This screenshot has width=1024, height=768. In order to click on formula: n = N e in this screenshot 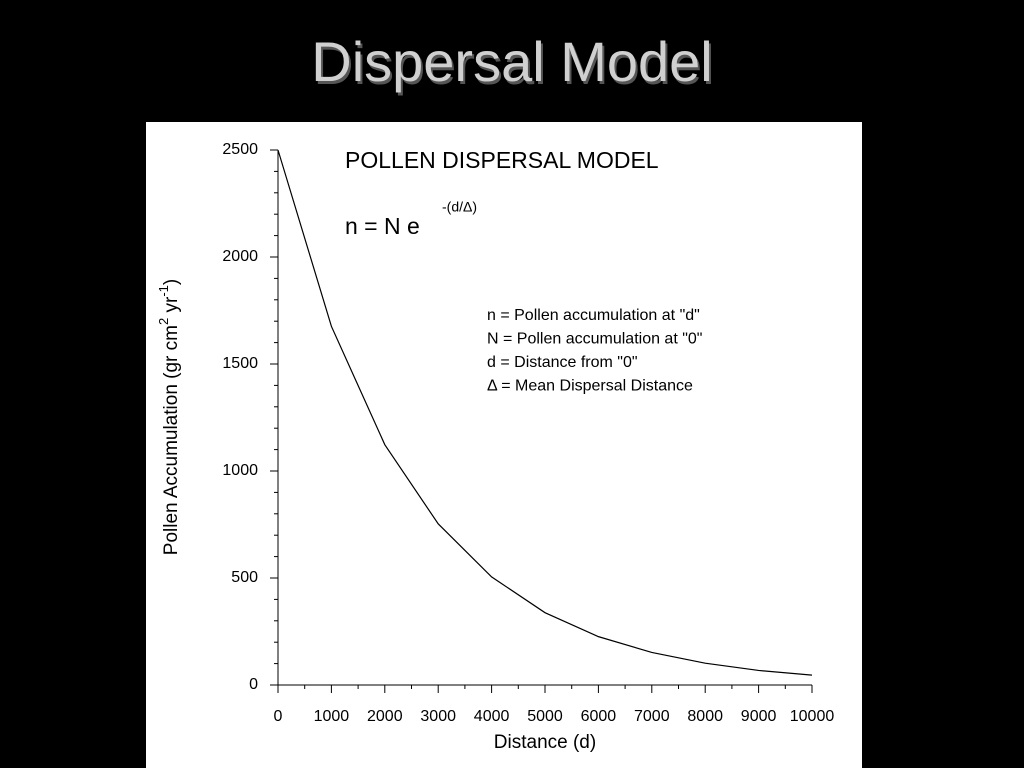, I will do `click(382, 226)`.